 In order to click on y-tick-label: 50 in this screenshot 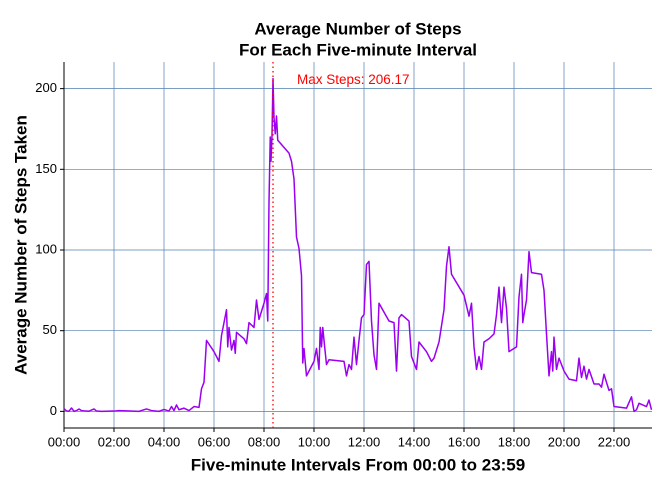, I will do `click(50, 329)`.